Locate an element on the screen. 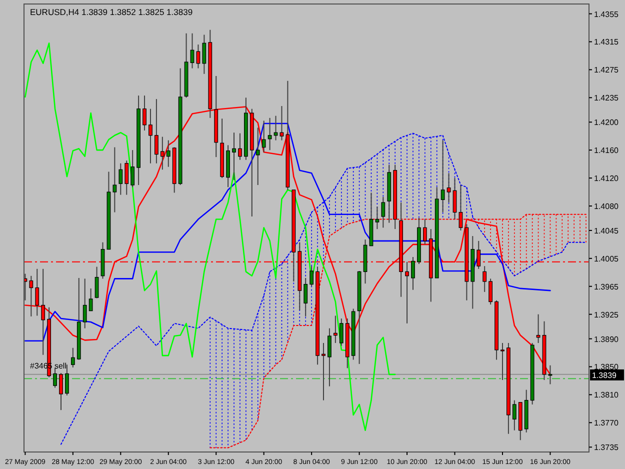 This screenshot has width=625, height=469. y-tick-label: 1.4200 is located at coordinates (607, 123).